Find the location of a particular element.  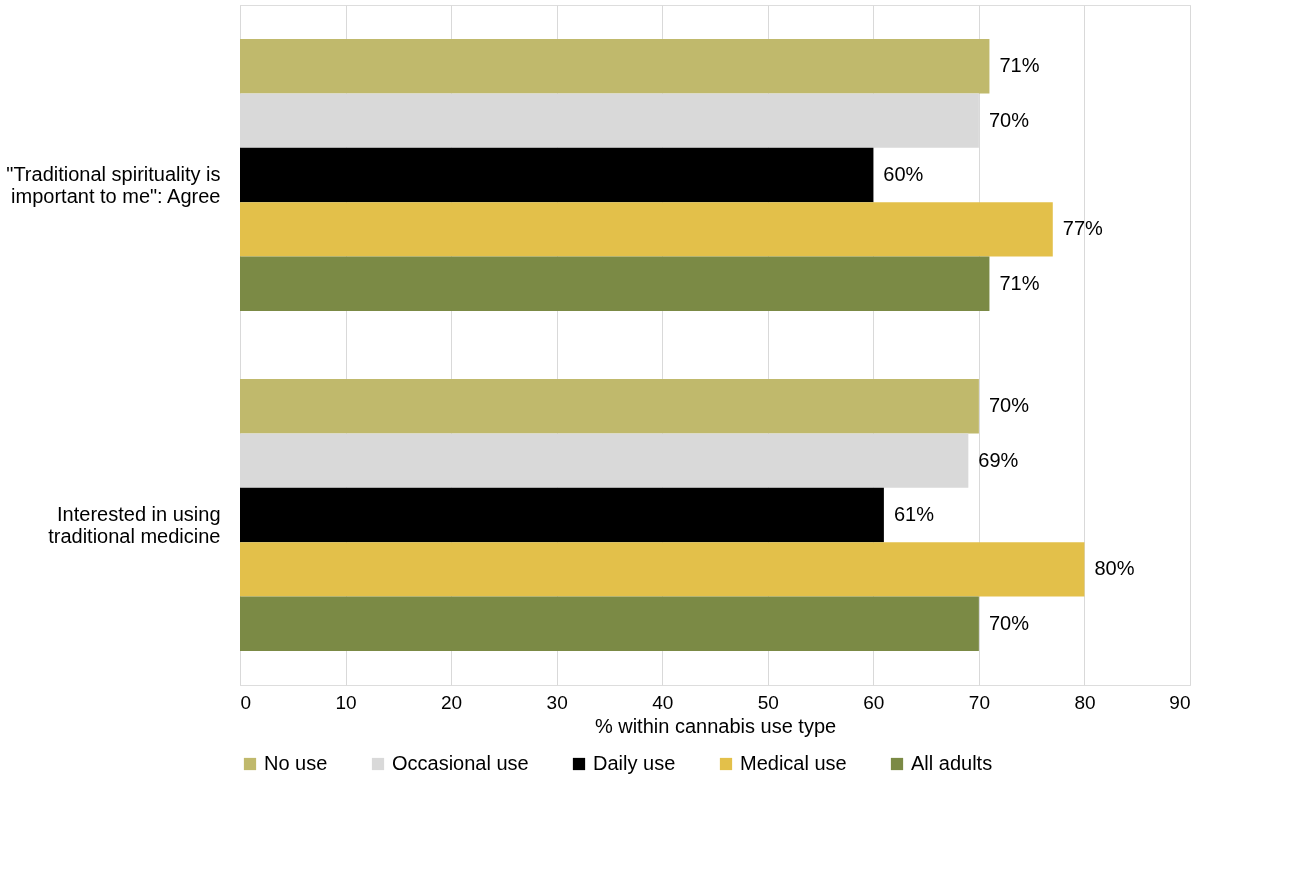

x-tick-label: 40 is located at coordinates (663, 702).